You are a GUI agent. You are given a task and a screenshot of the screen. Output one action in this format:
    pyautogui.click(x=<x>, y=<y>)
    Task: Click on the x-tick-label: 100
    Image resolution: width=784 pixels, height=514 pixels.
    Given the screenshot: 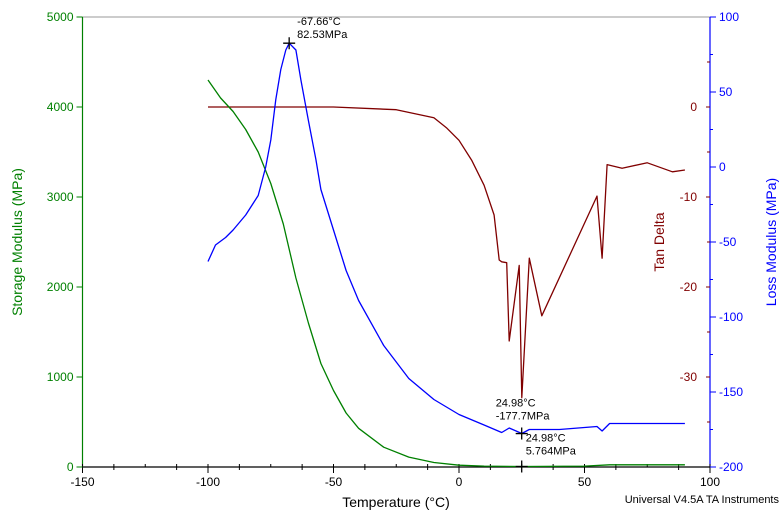 What is the action you would take?
    pyautogui.click(x=710, y=482)
    